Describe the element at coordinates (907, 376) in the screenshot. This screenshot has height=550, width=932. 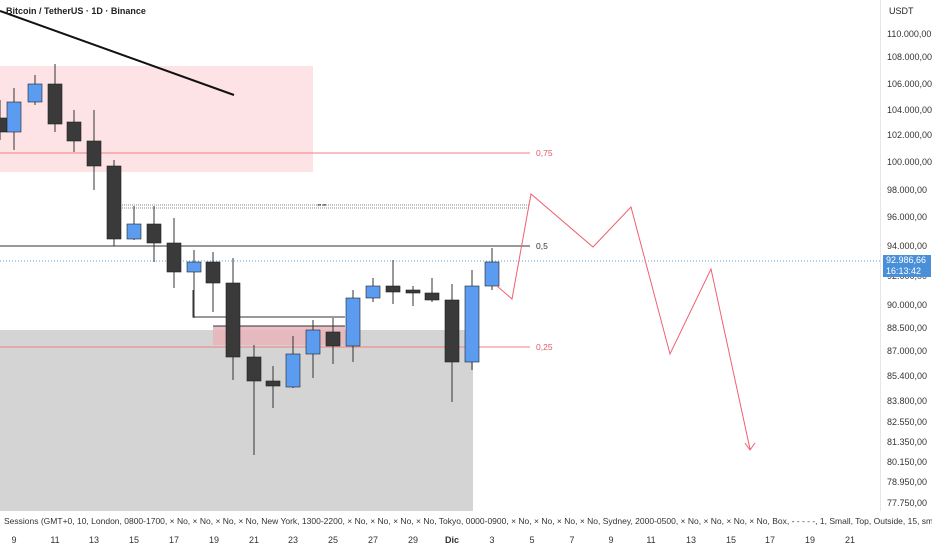
I see `price-label: 85.400,00` at that location.